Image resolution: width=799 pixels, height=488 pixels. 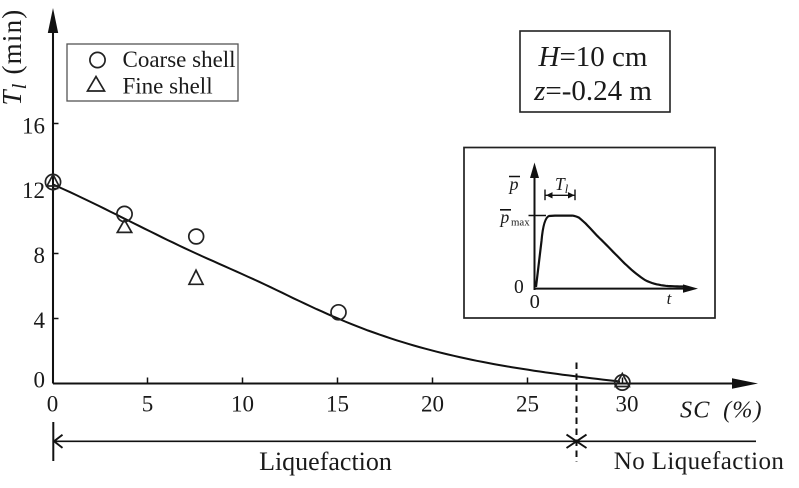 What do you see at coordinates (721, 410) in the screenshot?
I see `svg-text: SC (%)` at bounding box center [721, 410].